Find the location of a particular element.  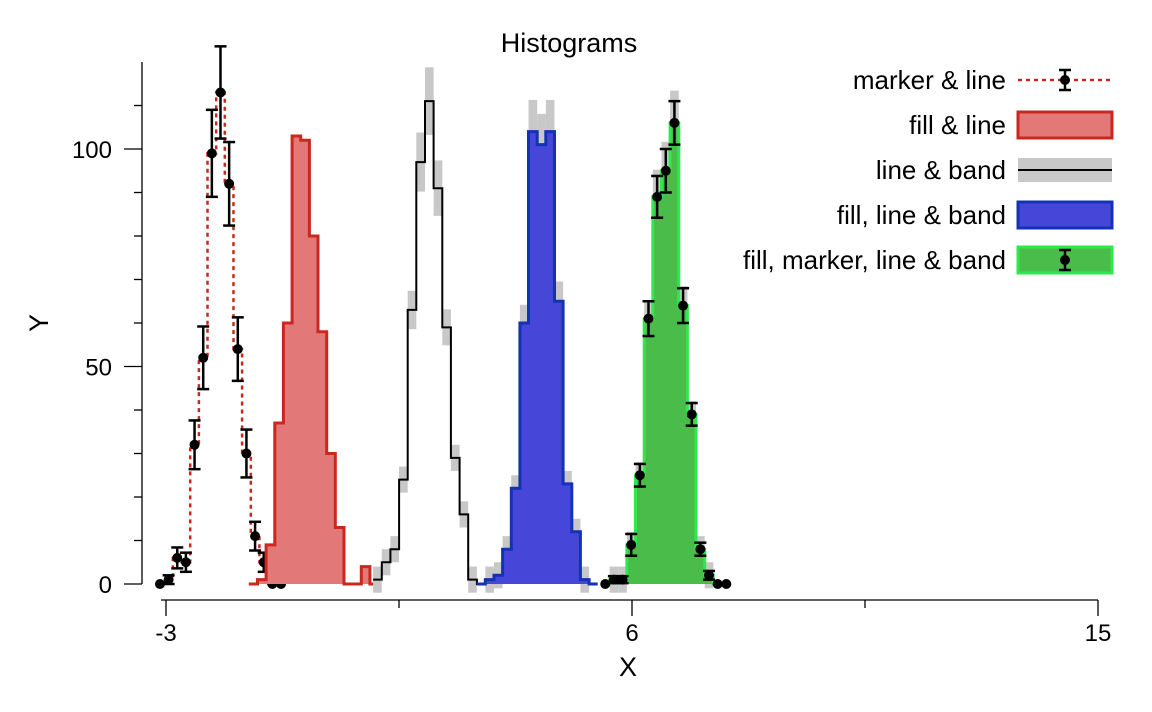

y-tick-label: 50 is located at coordinates (98, 368).